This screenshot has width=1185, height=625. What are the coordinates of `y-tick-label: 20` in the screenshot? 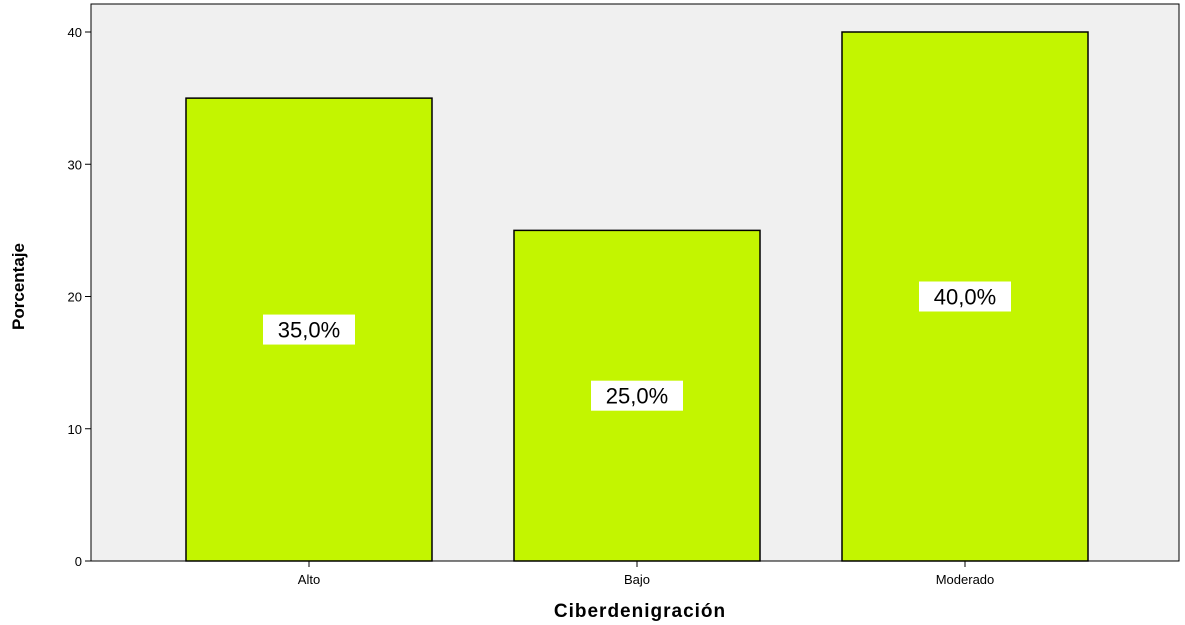 It's located at (75, 297).